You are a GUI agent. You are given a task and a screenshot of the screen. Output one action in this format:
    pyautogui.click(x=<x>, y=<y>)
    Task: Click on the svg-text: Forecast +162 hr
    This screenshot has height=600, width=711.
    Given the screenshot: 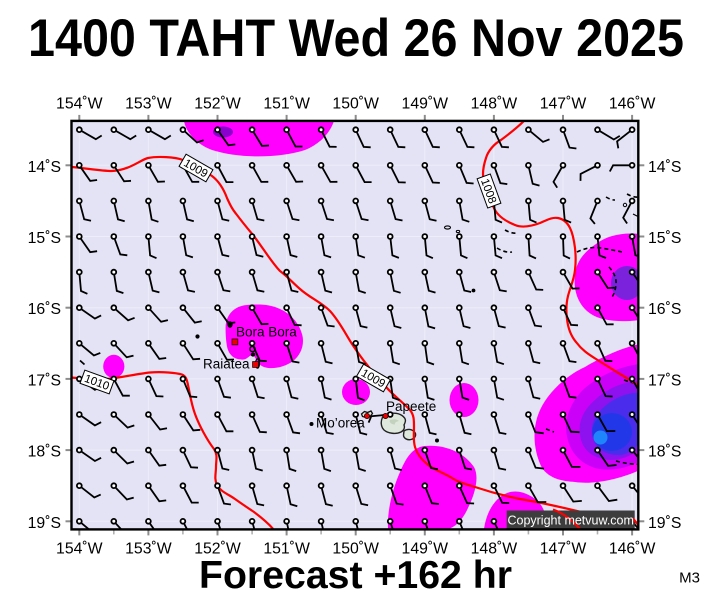 What is the action you would take?
    pyautogui.click(x=355, y=575)
    